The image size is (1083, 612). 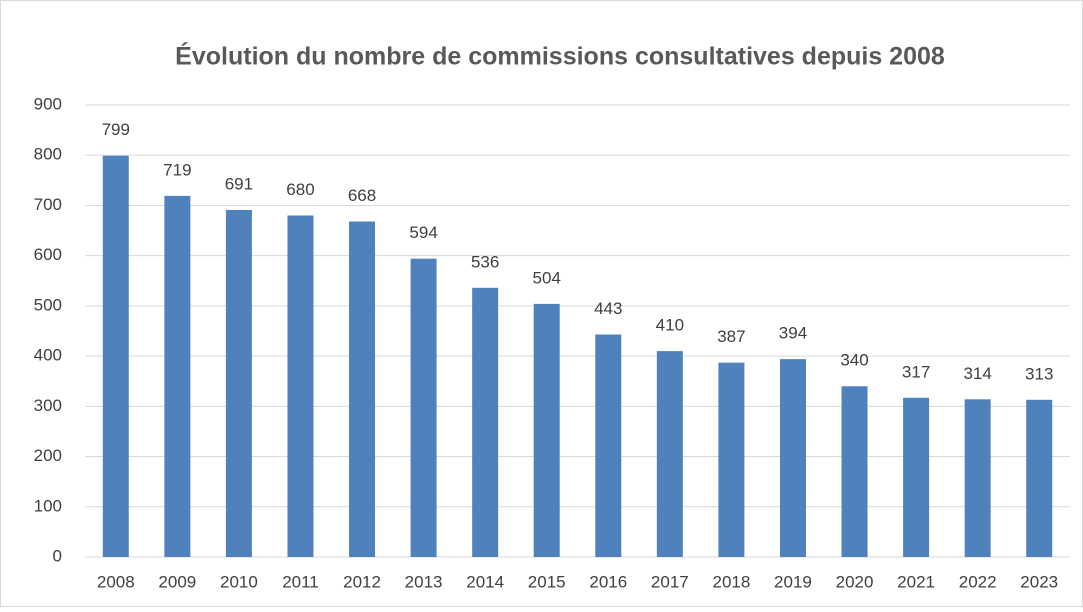 What do you see at coordinates (239, 183) in the screenshot?
I see `data-label: 691` at bounding box center [239, 183].